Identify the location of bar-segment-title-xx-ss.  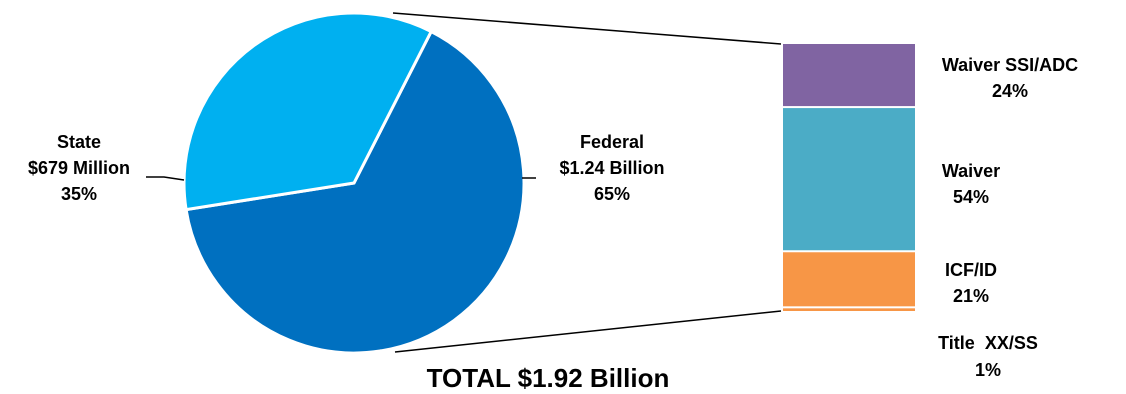
(849, 309).